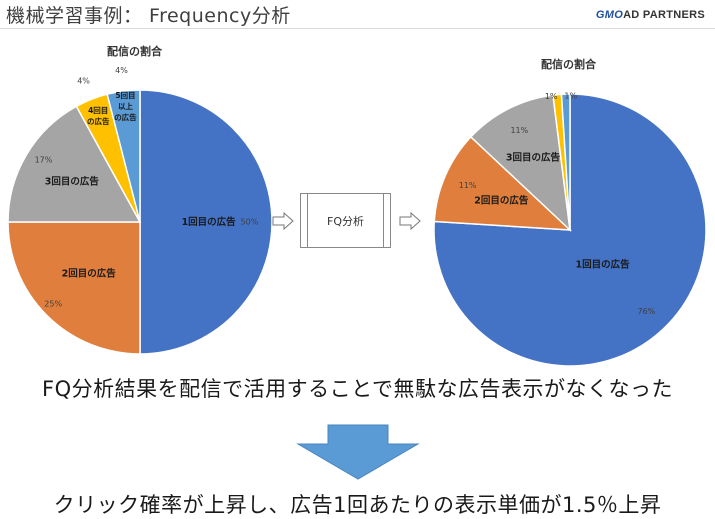 The image size is (715, 519). Describe the element at coordinates (551, 96) in the screenshot. I see `slice-percent-4: 1%` at that location.